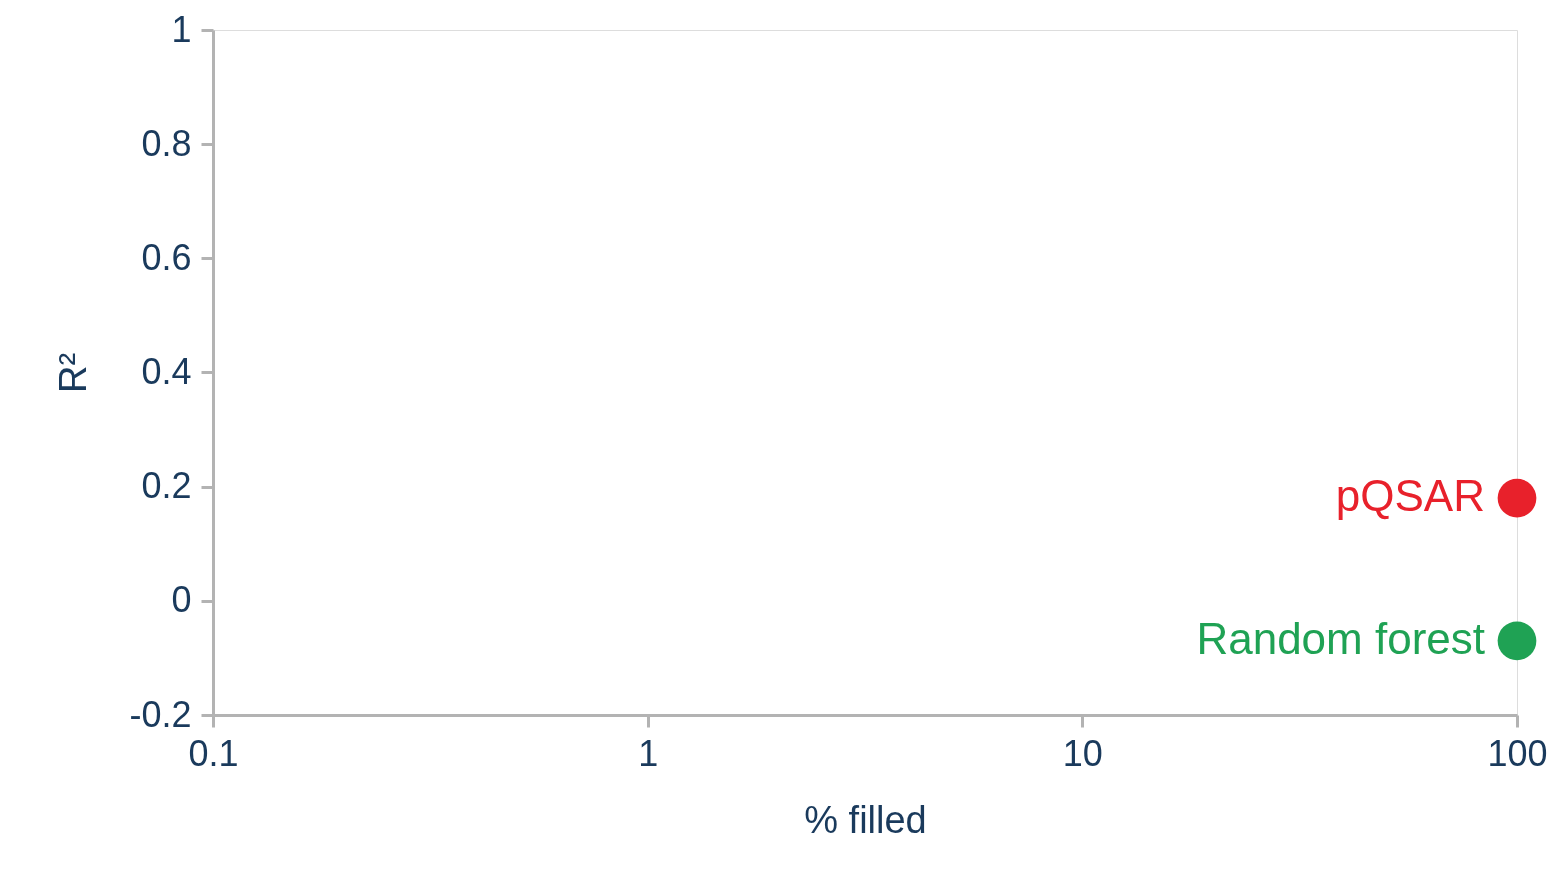  Describe the element at coordinates (166, 257) in the screenshot. I see `y-tick-label: 0.6` at that location.